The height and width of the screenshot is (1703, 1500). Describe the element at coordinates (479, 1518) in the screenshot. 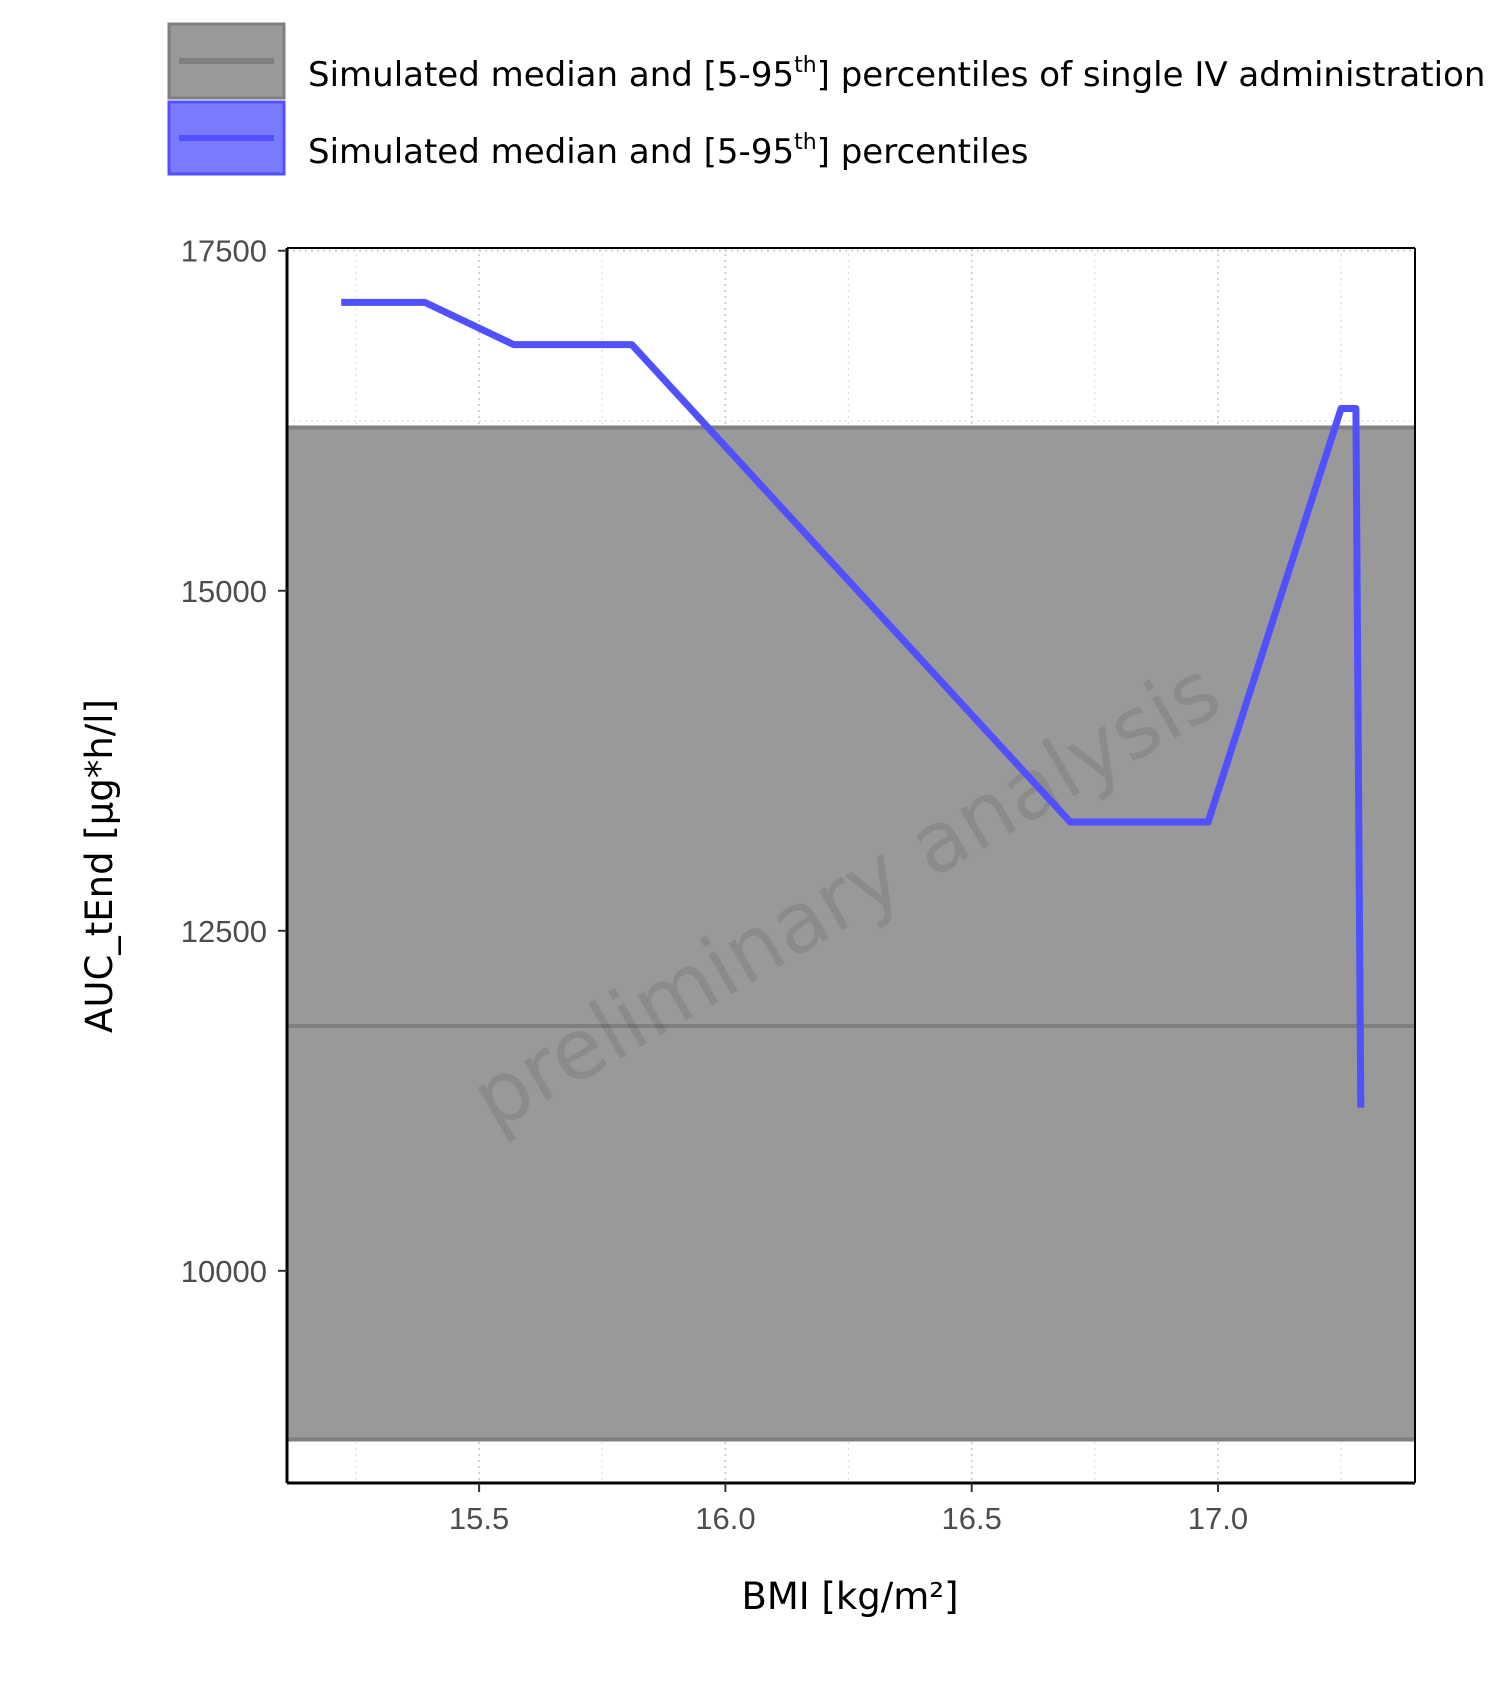

I see `x-tick-label: 15.5` at that location.